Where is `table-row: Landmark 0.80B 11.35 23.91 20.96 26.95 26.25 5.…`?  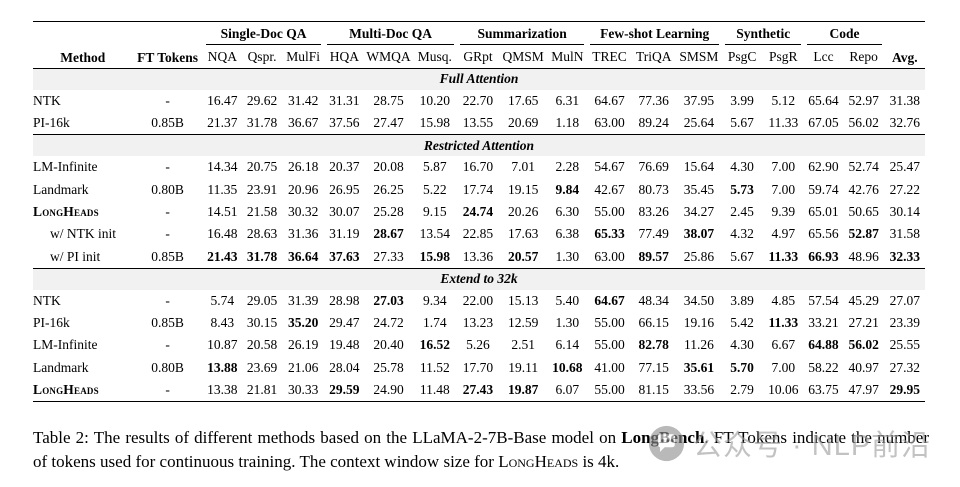
table-row: Landmark 0.80B 11.35 23.91 20.96 26.95 26.25 5.… is located at coordinates (479, 190).